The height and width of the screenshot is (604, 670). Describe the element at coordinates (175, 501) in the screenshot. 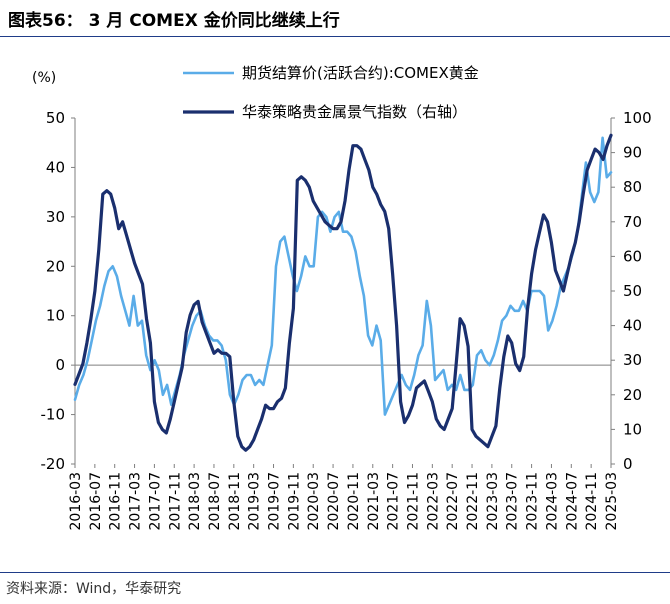

I see `x-tick-label: 2017-11` at that location.